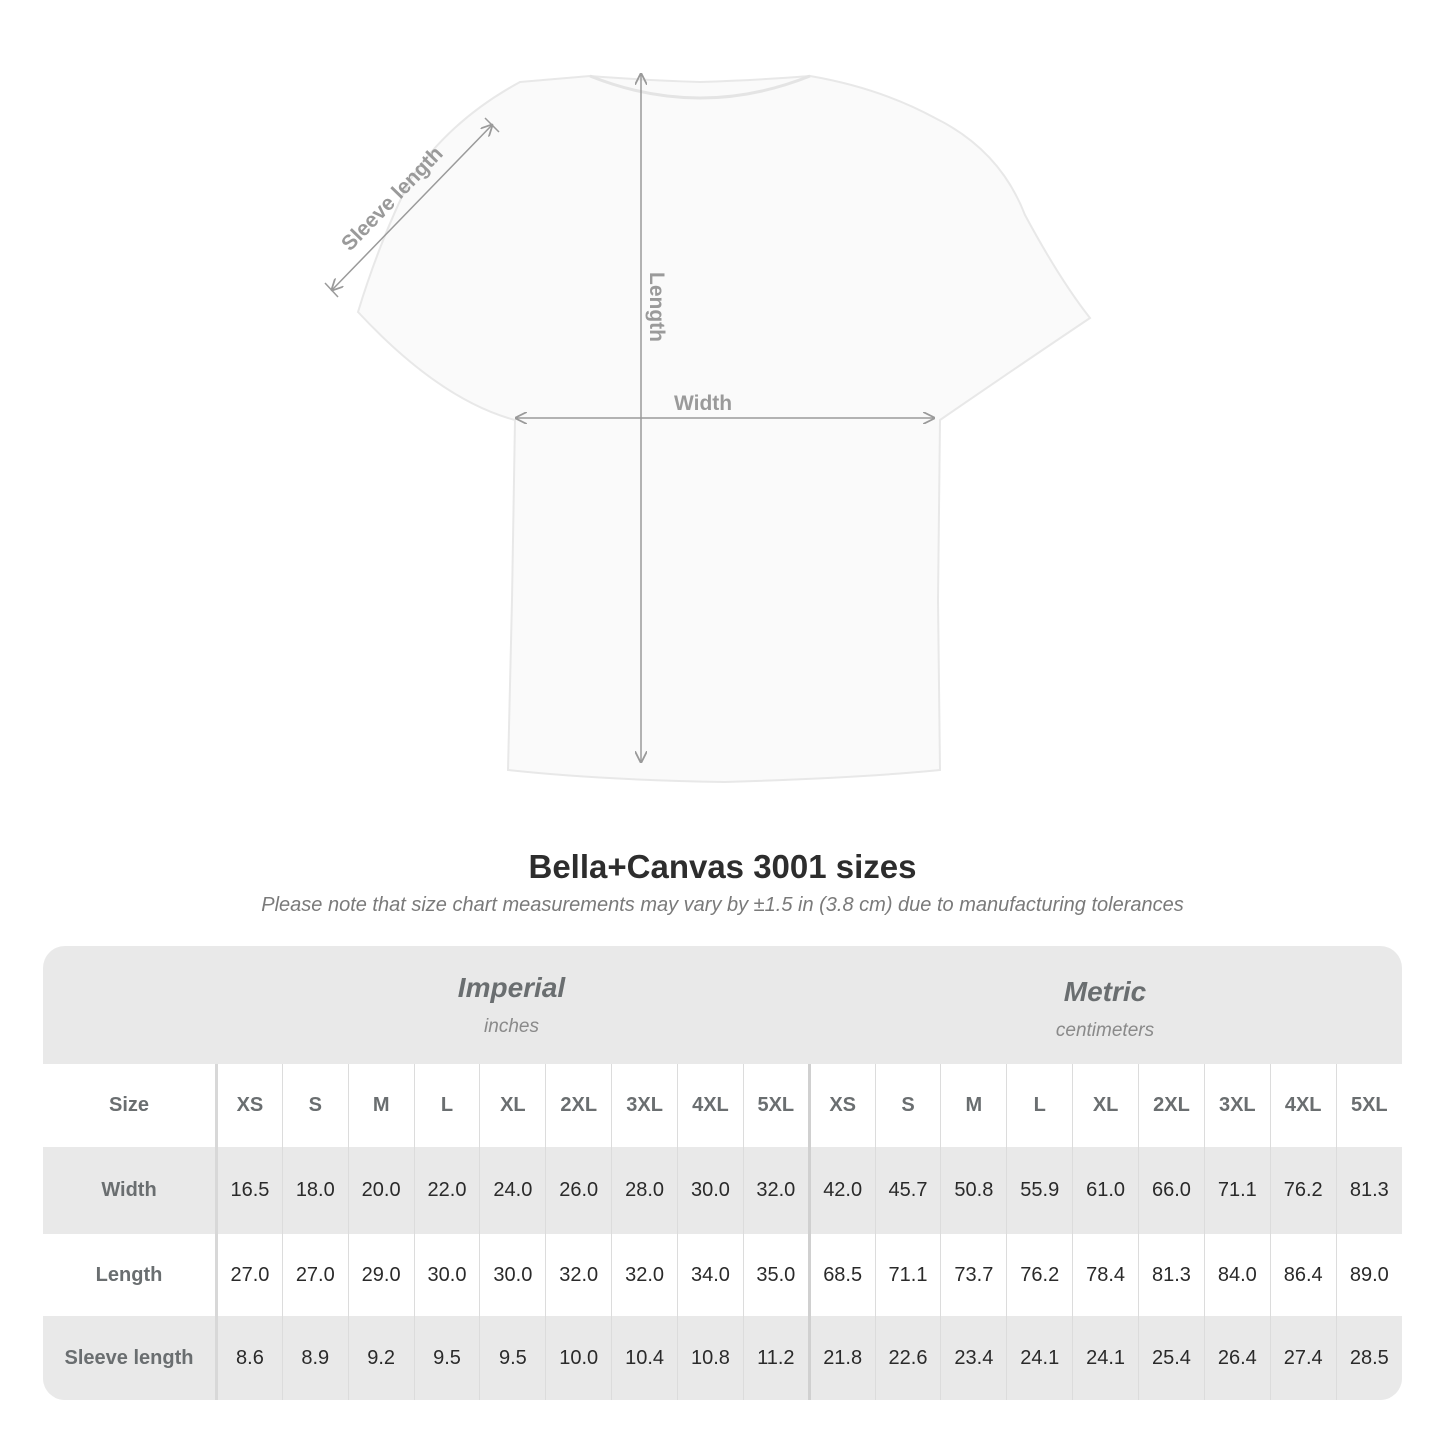 This screenshot has height=1445, width=1445. What do you see at coordinates (446, 1190) in the screenshot?
I see `imperial-value-cell: 22.0` at bounding box center [446, 1190].